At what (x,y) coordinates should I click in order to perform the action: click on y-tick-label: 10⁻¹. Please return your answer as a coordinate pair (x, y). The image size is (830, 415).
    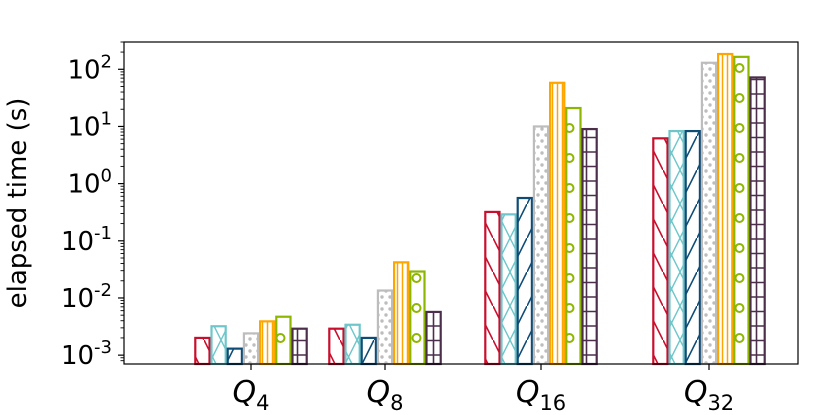
    Looking at the image, I should click on (86, 240).